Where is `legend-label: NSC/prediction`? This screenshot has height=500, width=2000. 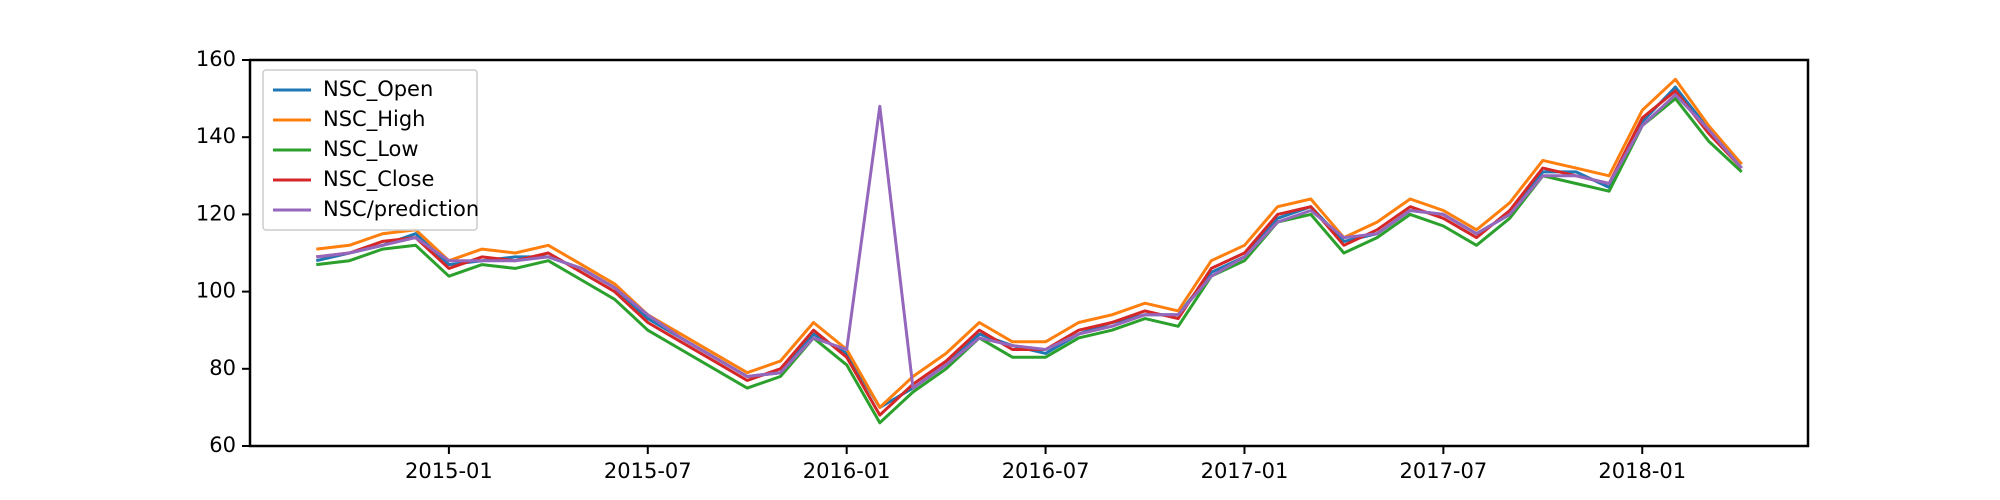
legend-label: NSC/prediction is located at coordinates (401, 209).